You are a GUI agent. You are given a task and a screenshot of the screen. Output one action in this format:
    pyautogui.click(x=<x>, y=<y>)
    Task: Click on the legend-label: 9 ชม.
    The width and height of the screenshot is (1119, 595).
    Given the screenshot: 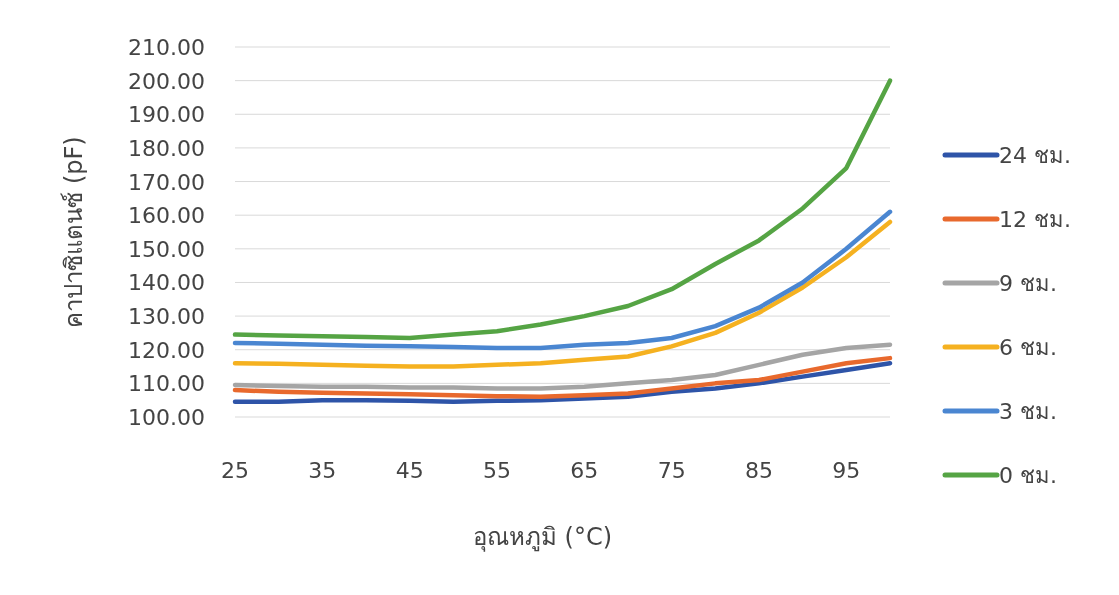 What is the action you would take?
    pyautogui.click(x=1028, y=283)
    